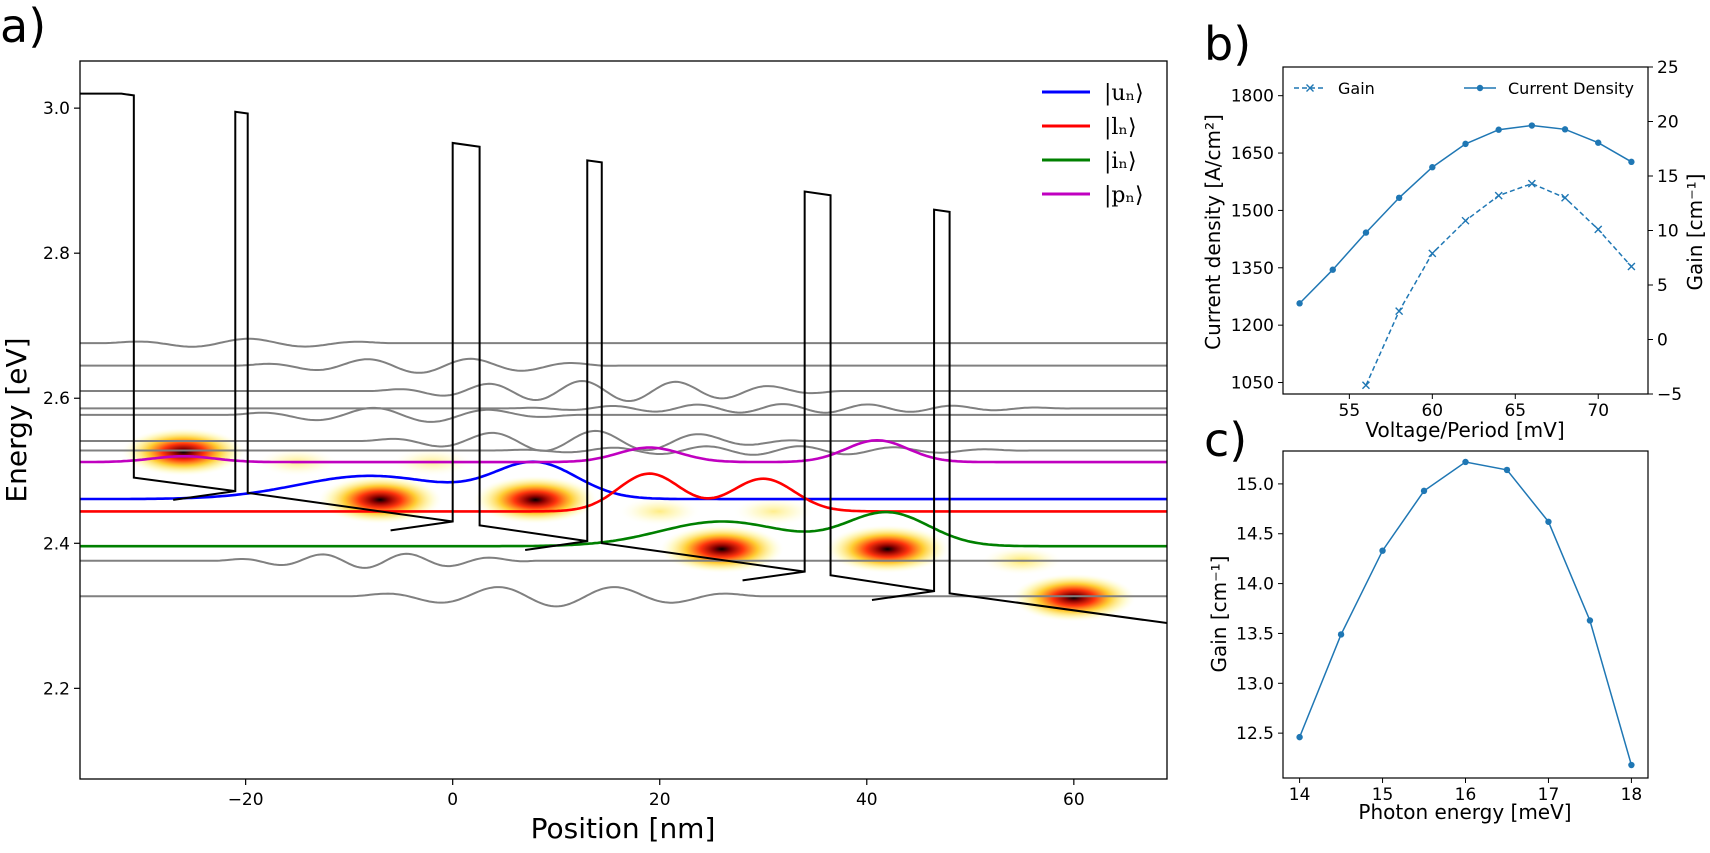  Describe the element at coordinates (56, 399) in the screenshot. I see `y-tick-label: 2.6` at that location.